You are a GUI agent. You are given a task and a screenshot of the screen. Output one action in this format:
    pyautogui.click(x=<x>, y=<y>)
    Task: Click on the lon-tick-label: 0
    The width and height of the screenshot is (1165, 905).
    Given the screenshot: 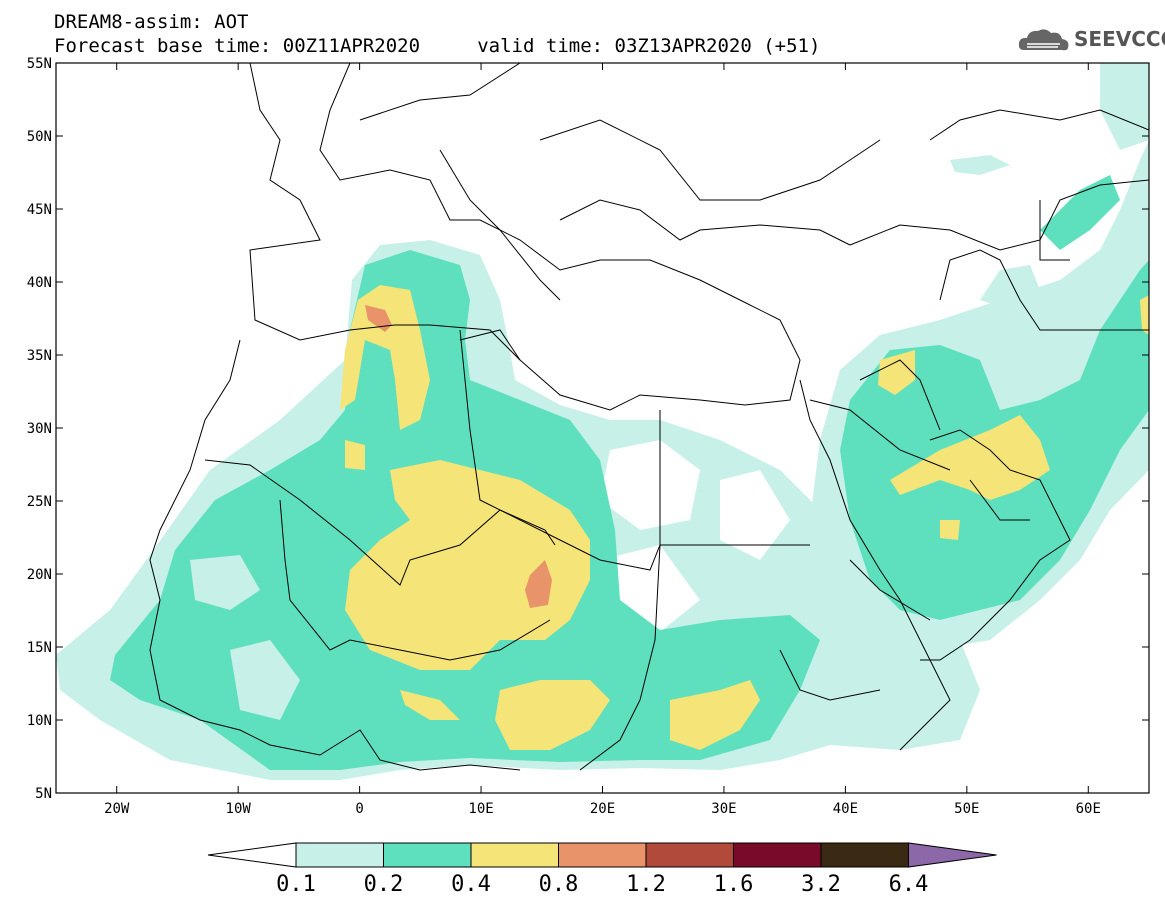 What is the action you would take?
    pyautogui.click(x=359, y=809)
    